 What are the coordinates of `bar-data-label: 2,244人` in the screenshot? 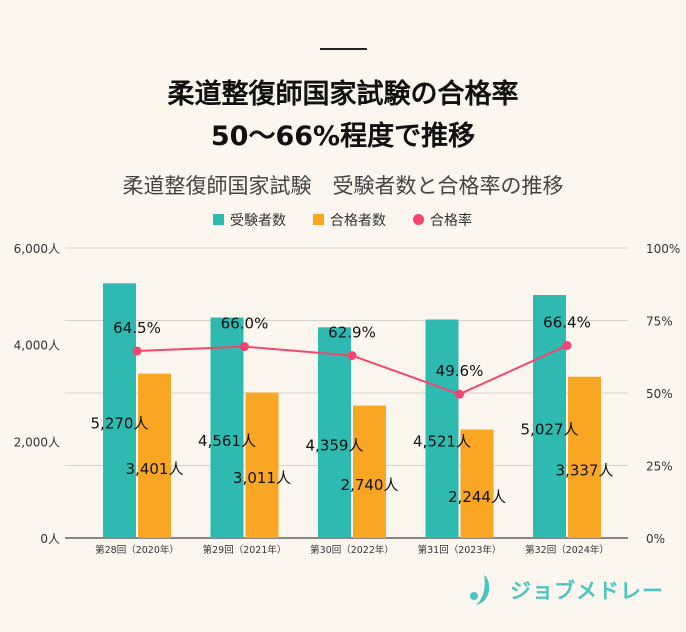 It's located at (477, 497).